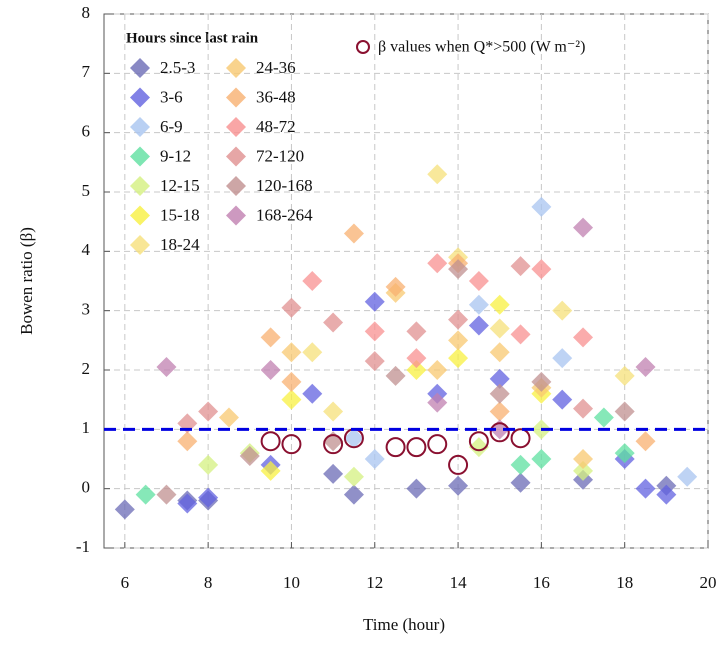  What do you see at coordinates (86, 487) in the screenshot?
I see `y-tick-label: 0` at bounding box center [86, 487].